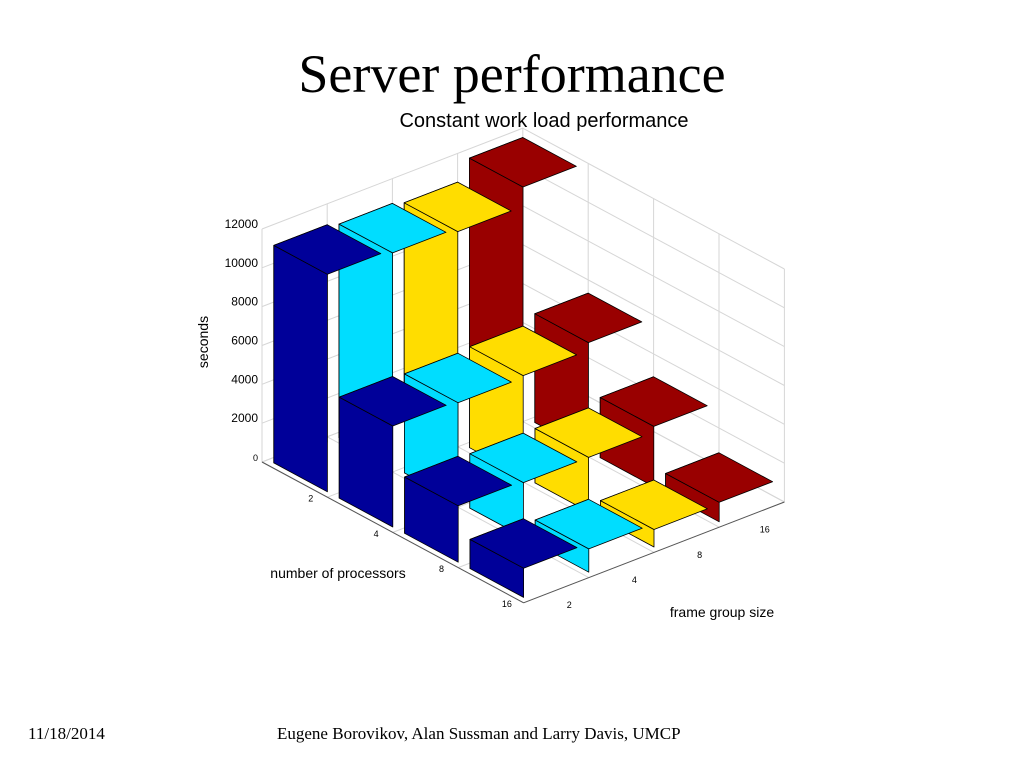 The image size is (1024, 768). What do you see at coordinates (654, 552) in the screenshot?
I see `y-axis-line` at bounding box center [654, 552].